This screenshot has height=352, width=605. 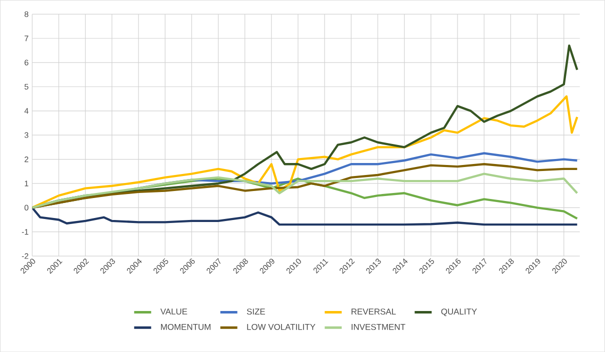 I want to click on legend-label: QUALITY, so click(x=459, y=312).